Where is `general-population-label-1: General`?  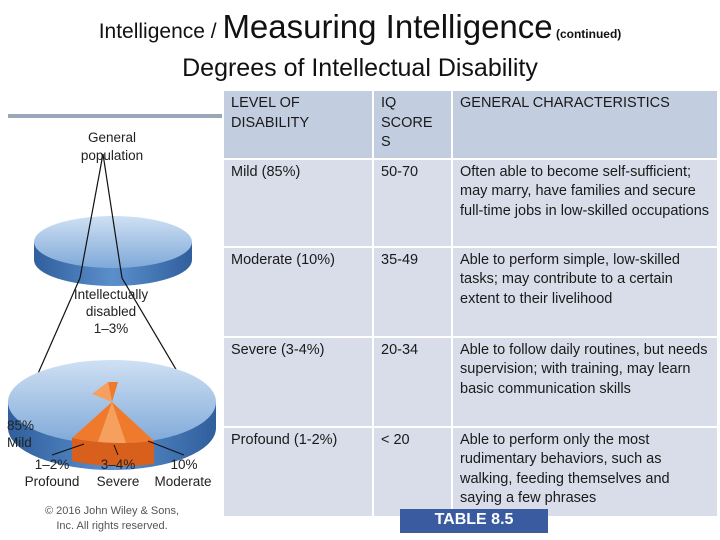
general-population-label-1: General is located at coordinates (112, 137).